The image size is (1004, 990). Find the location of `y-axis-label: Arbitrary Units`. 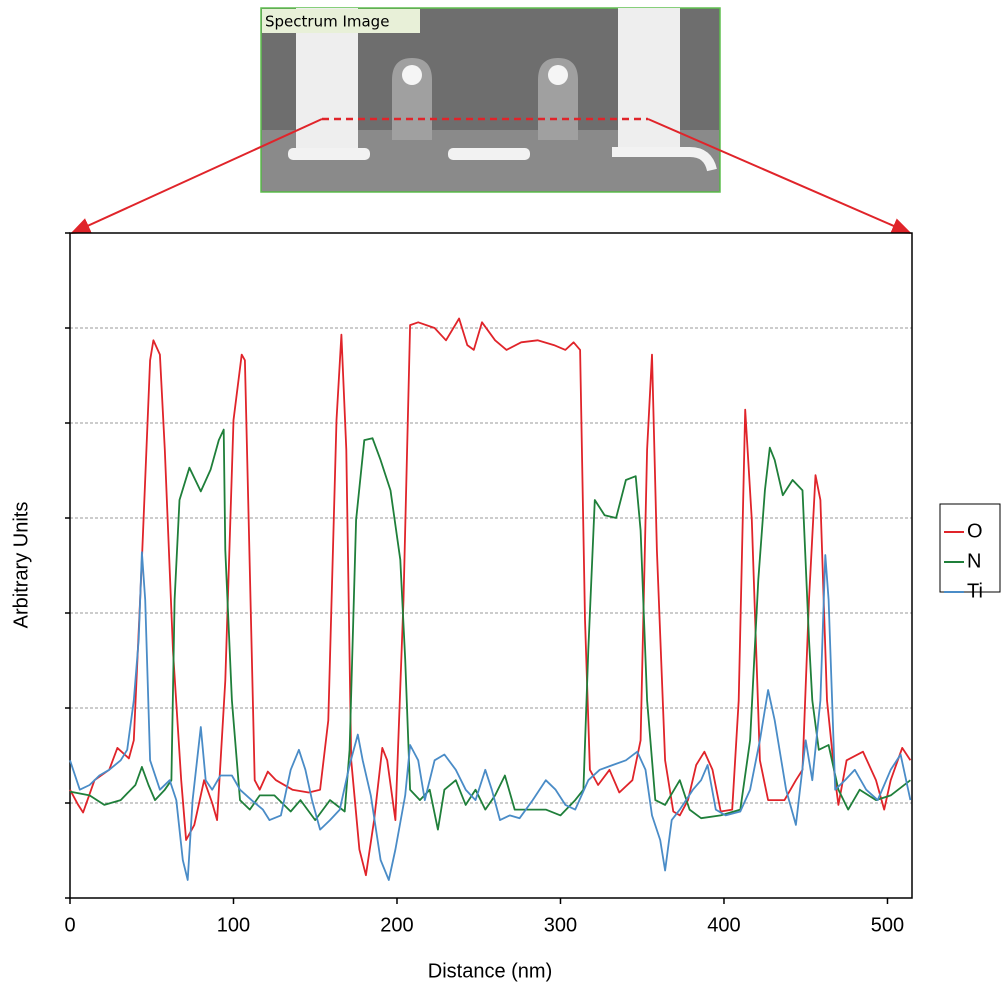

y-axis-label: Arbitrary Units is located at coordinates (21, 565).